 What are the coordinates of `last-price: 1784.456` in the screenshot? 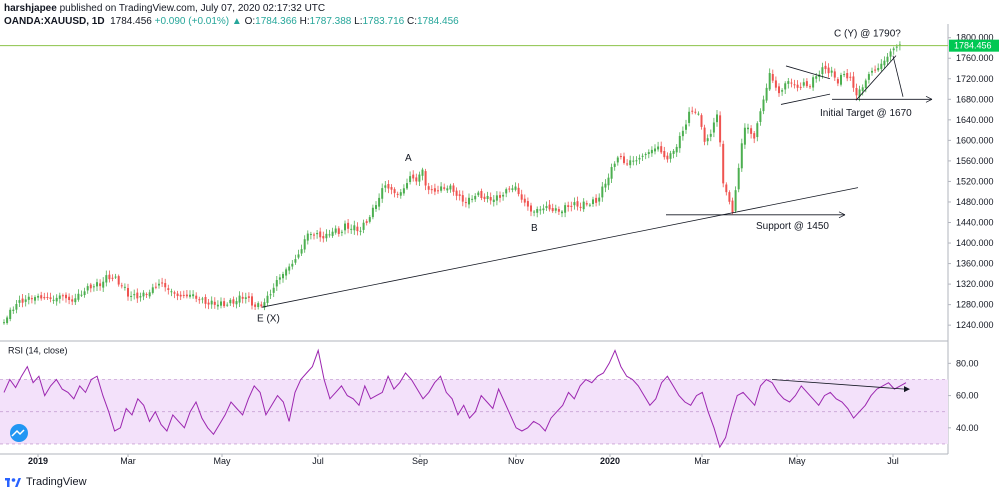 It's located at (131, 21).